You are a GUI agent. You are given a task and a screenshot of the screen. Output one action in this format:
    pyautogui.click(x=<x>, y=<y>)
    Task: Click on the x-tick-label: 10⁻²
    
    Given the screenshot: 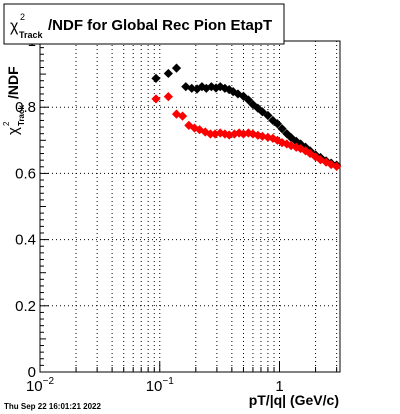 What is the action you would take?
    pyautogui.click(x=40, y=385)
    